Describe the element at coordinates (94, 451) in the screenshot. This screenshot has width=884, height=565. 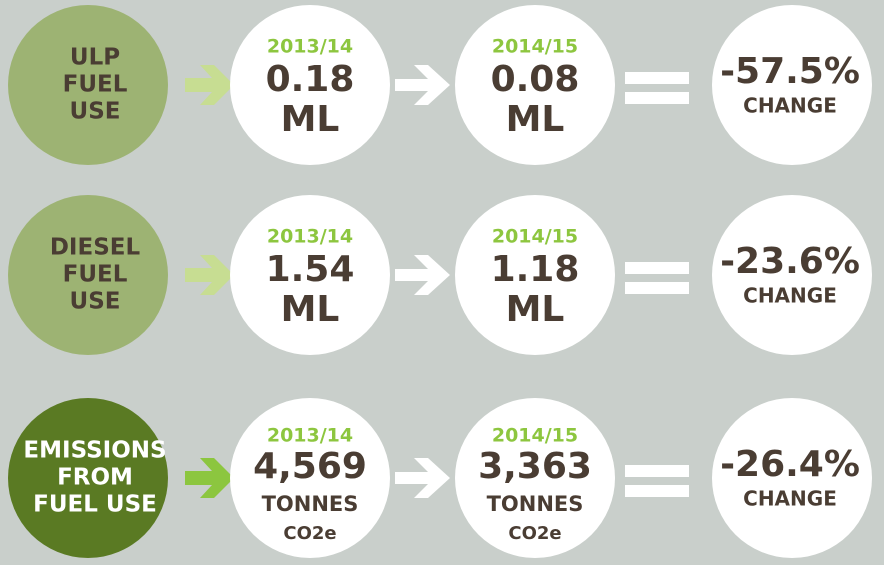
I see `category-label: EMISSIONS` at that location.